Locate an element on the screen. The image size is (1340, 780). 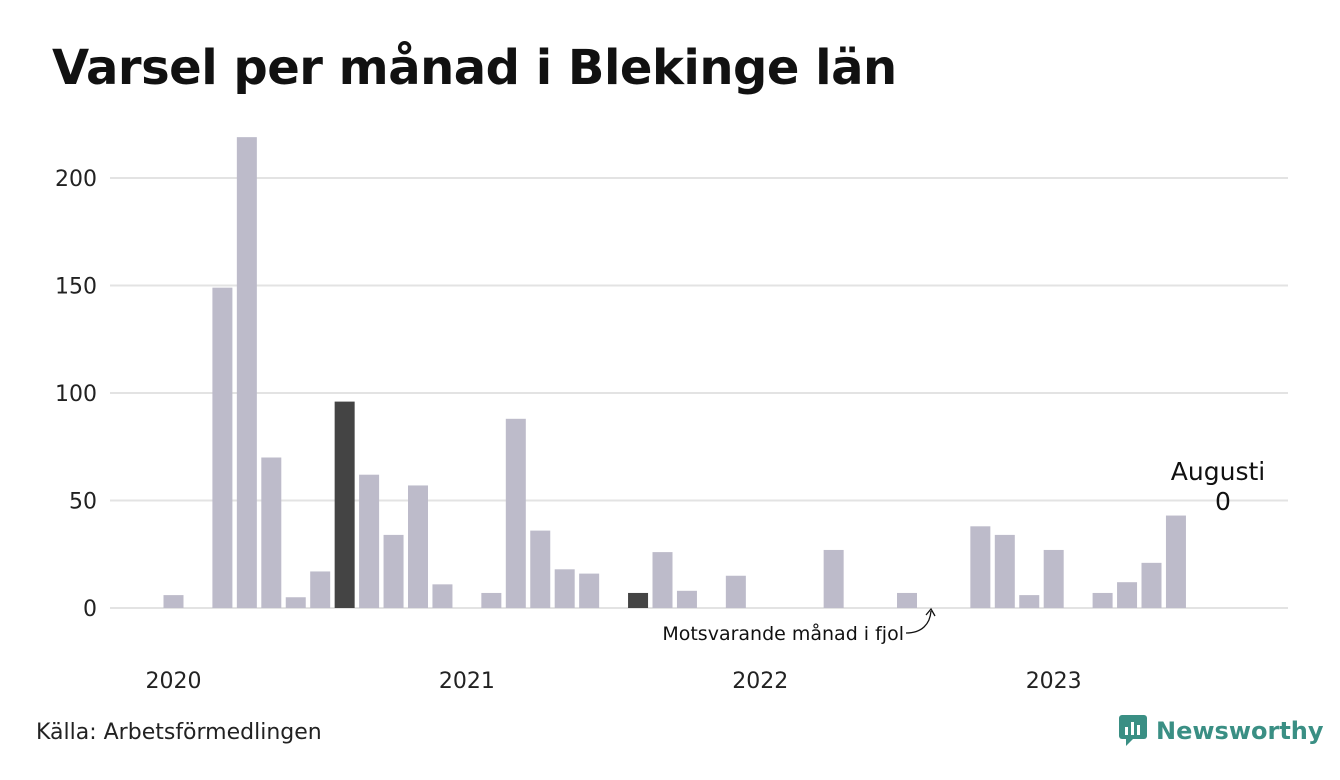
y-tick-label-0: 0 is located at coordinates (90, 609).